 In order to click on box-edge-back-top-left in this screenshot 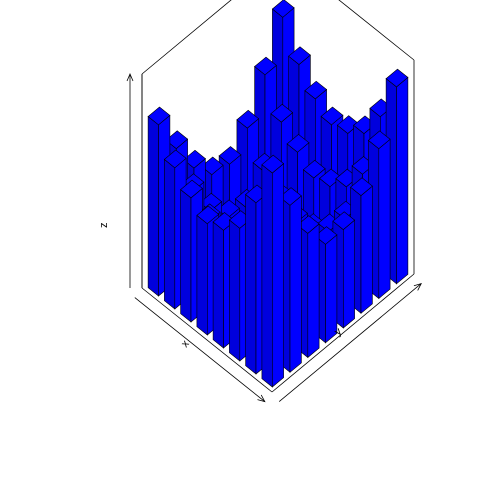, I will do `click(186, 37)`.